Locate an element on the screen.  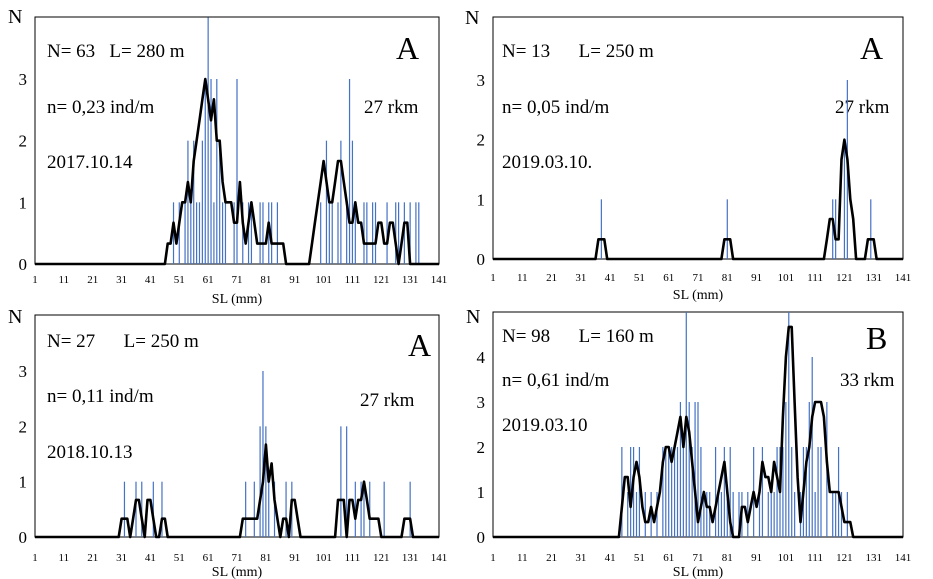
date-annotation: 2019.03.10 is located at coordinates (545, 425).